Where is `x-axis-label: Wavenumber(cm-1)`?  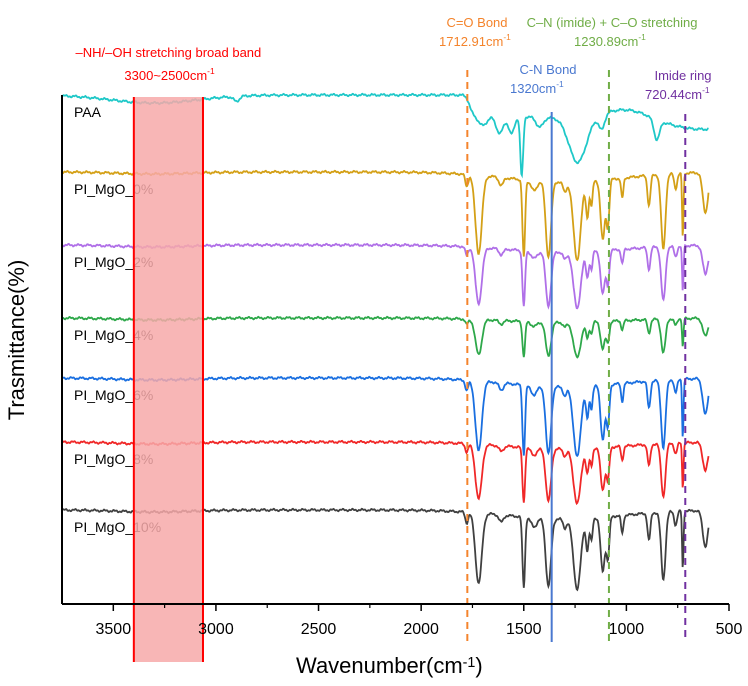 x-axis-label: Wavenumber(cm-1) is located at coordinates (389, 665).